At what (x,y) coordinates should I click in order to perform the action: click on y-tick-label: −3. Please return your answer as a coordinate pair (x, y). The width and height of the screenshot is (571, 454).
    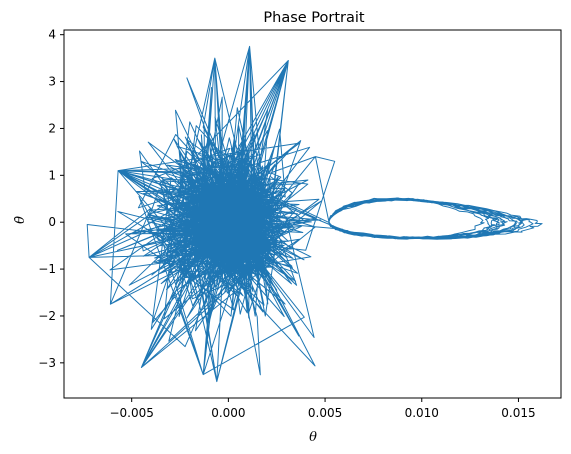
    Looking at the image, I should click on (47, 363).